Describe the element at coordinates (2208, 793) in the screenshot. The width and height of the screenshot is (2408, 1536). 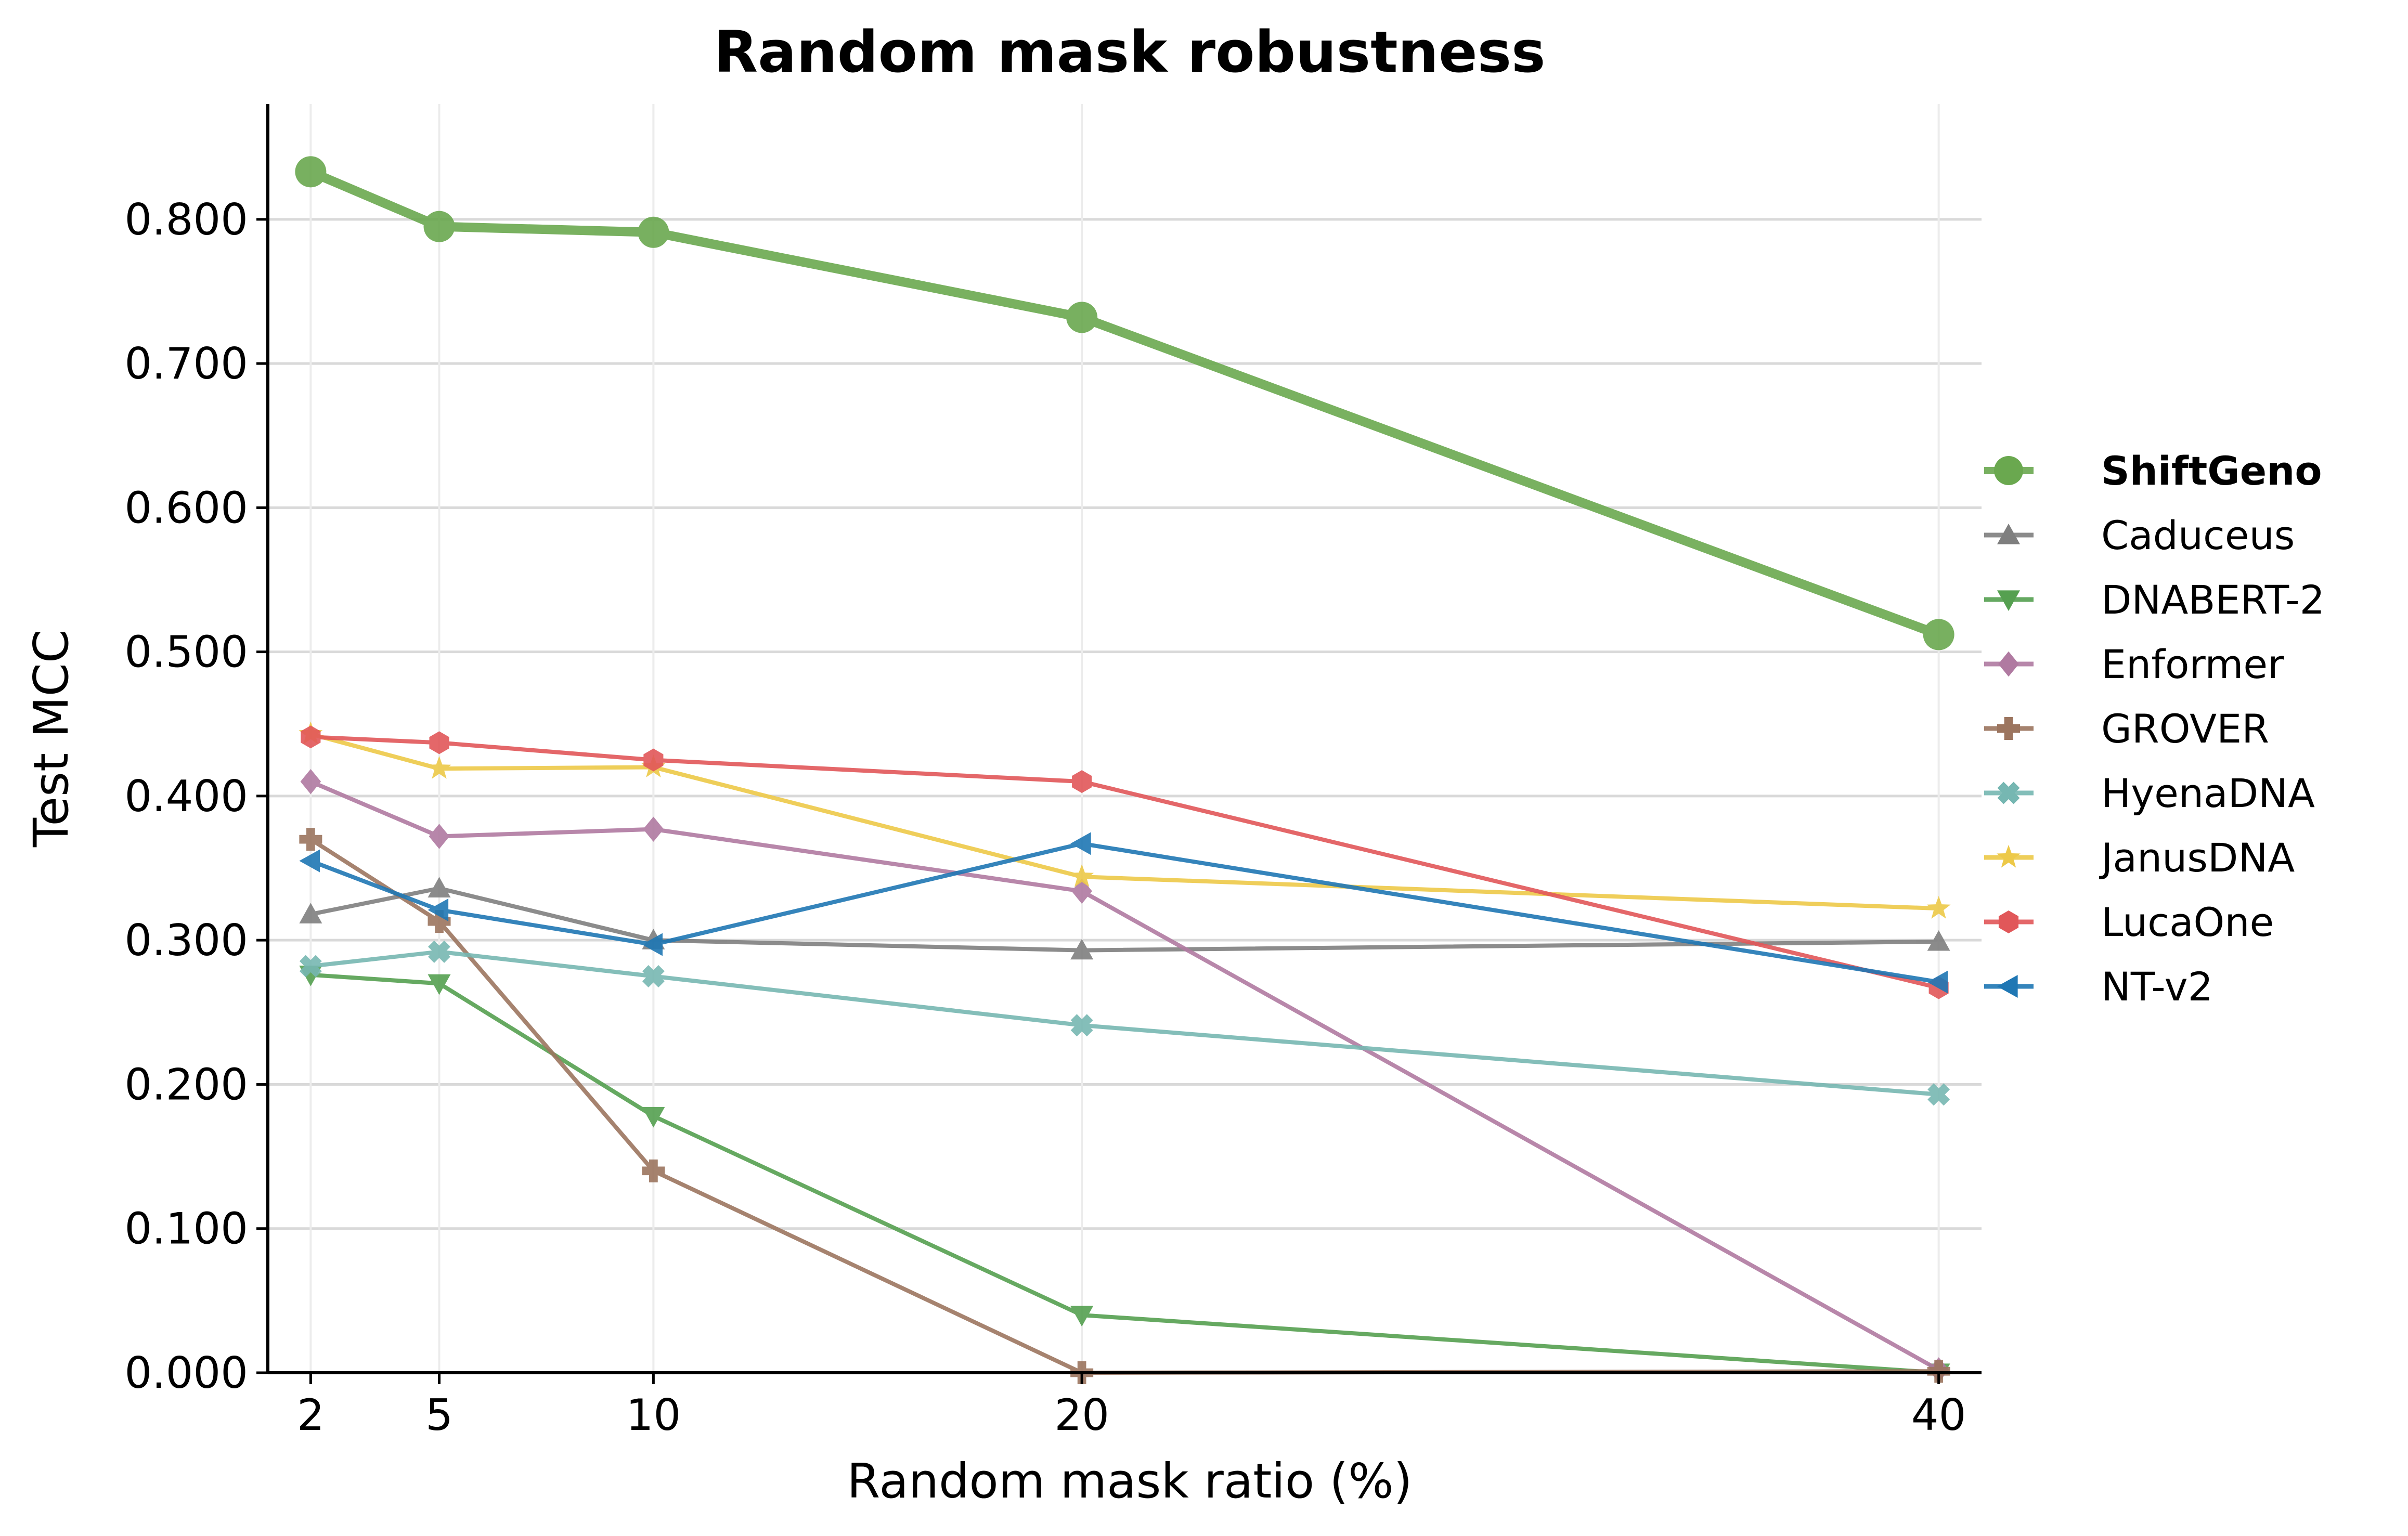
I see `legend-label: HyenaDNA` at that location.